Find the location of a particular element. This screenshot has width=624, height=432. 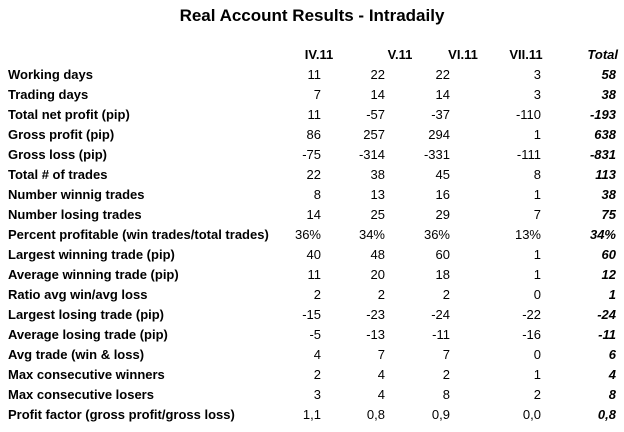

table-row: Average winning trade (pip) 11 20 18 1 12 is located at coordinates (312, 275).